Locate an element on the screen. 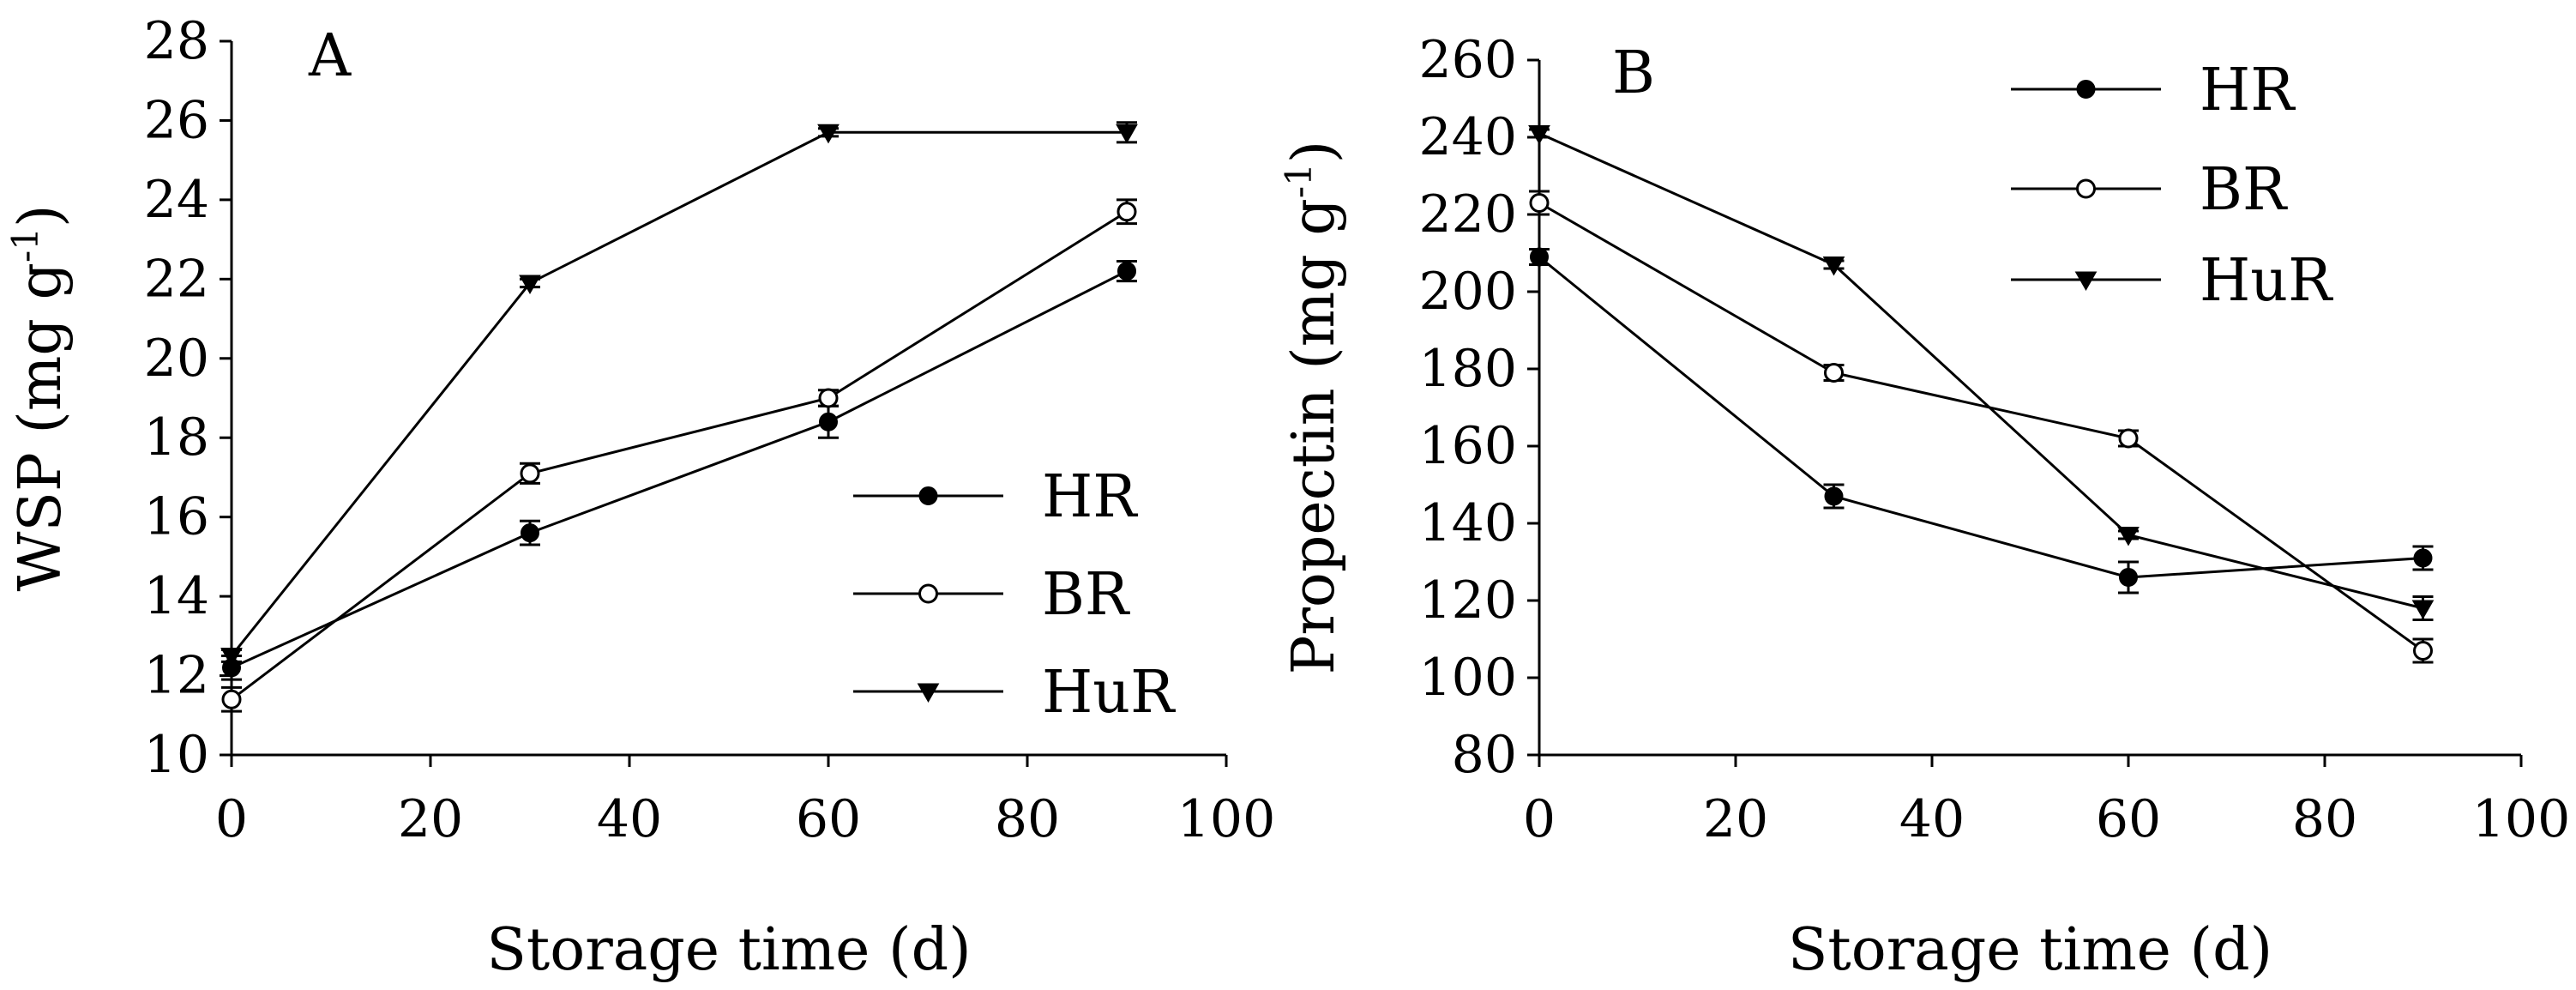 The height and width of the screenshot is (990, 2576). y-tick-label-b: 220 is located at coordinates (1467, 214).